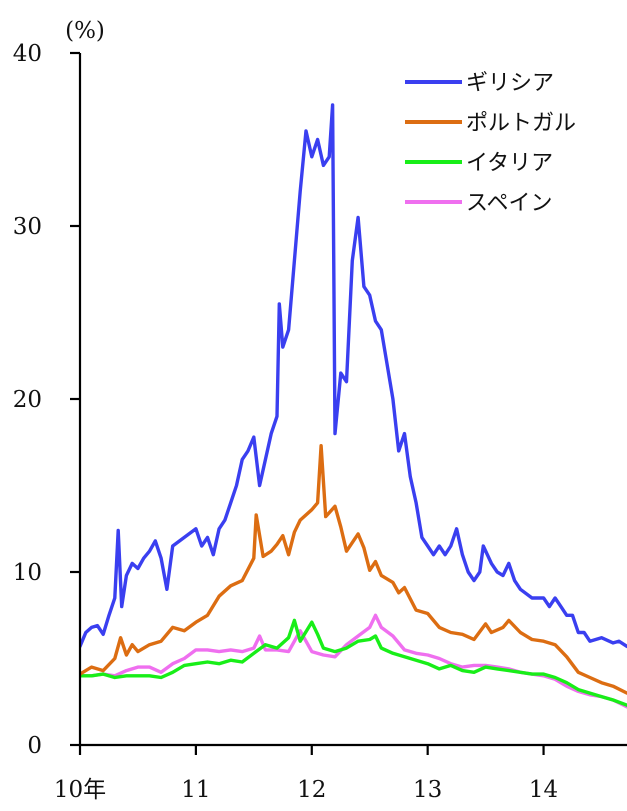 The image size is (627, 811). Describe the element at coordinates (510, 83) in the screenshot. I see `legend-label-1: ギリシア` at that location.